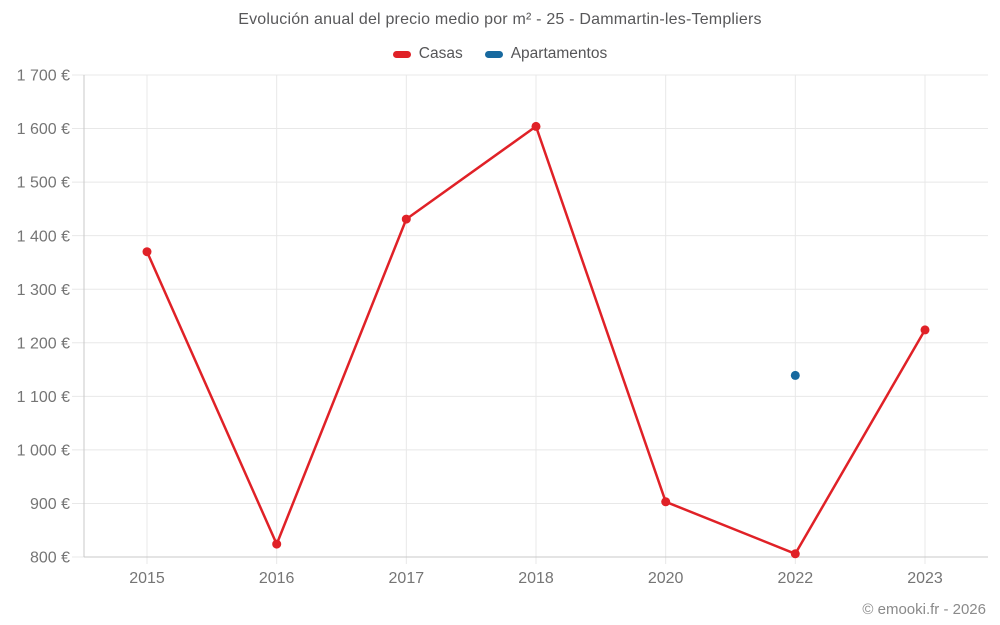  What do you see at coordinates (277, 578) in the screenshot?
I see `x-tick-label: 2016` at bounding box center [277, 578].